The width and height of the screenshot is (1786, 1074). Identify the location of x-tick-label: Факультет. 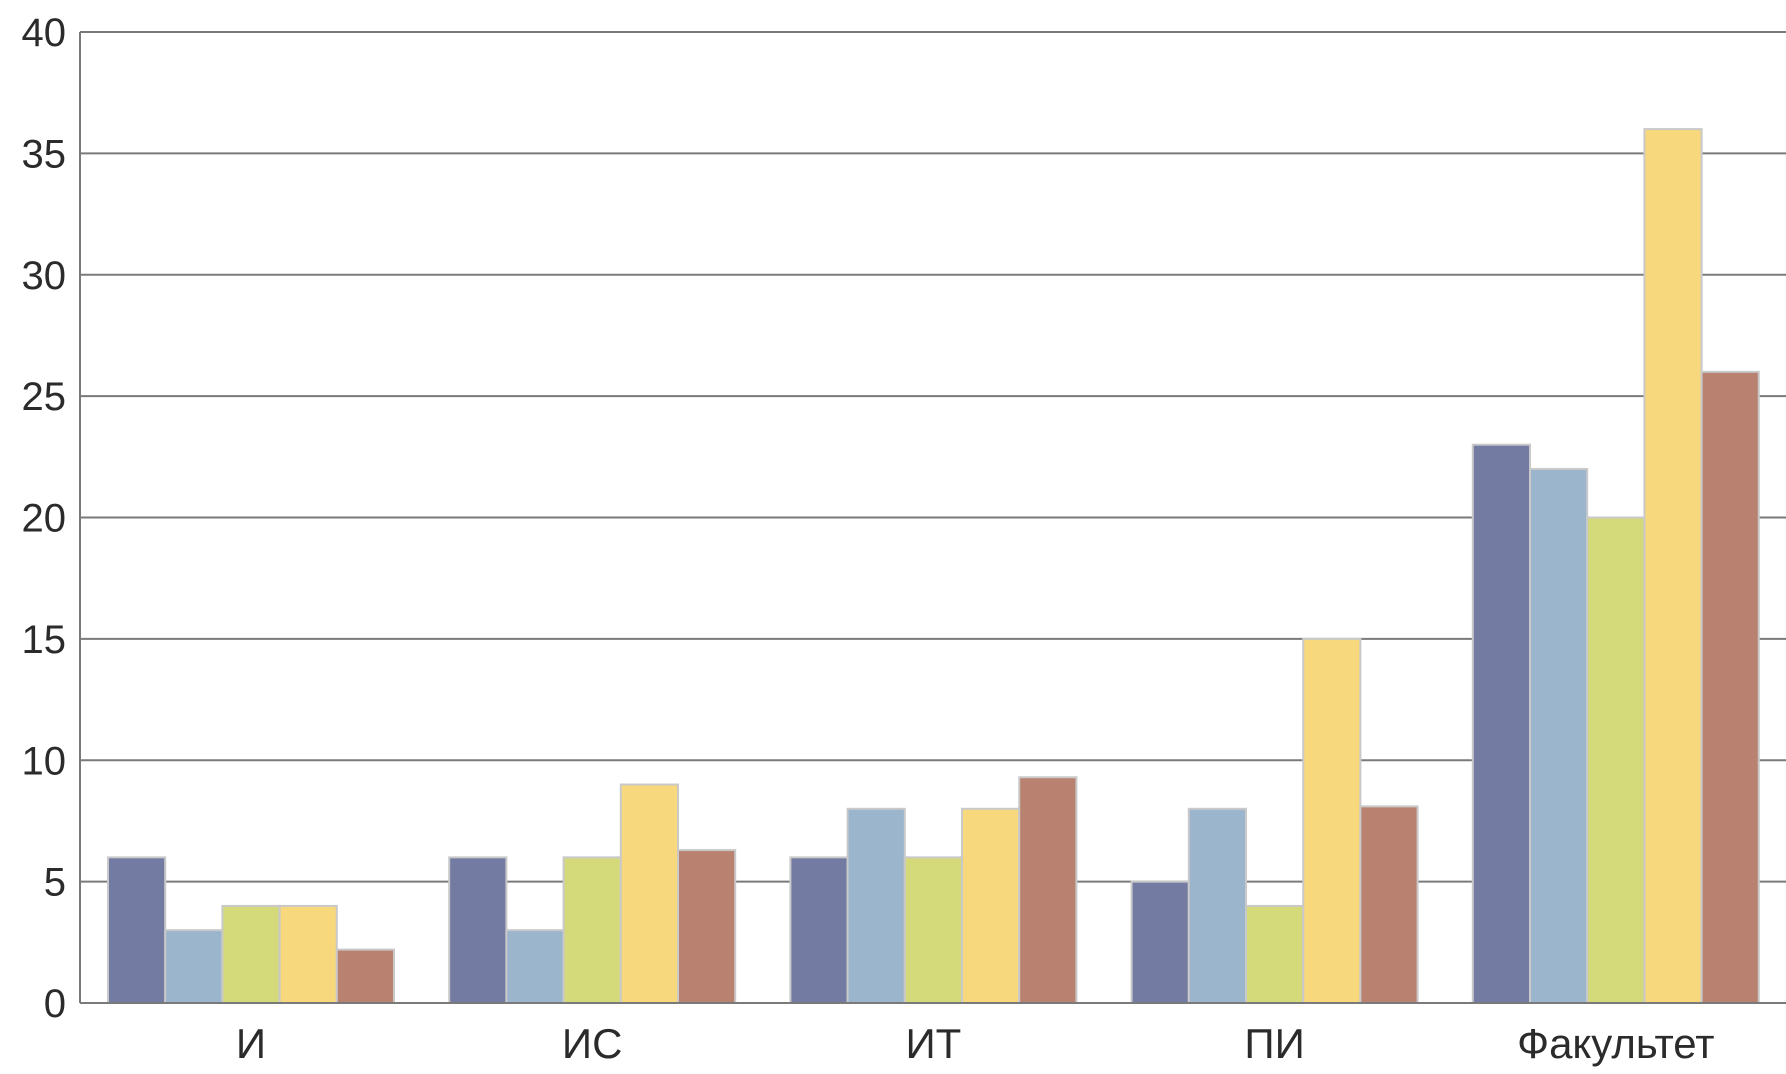
(1615, 1043).